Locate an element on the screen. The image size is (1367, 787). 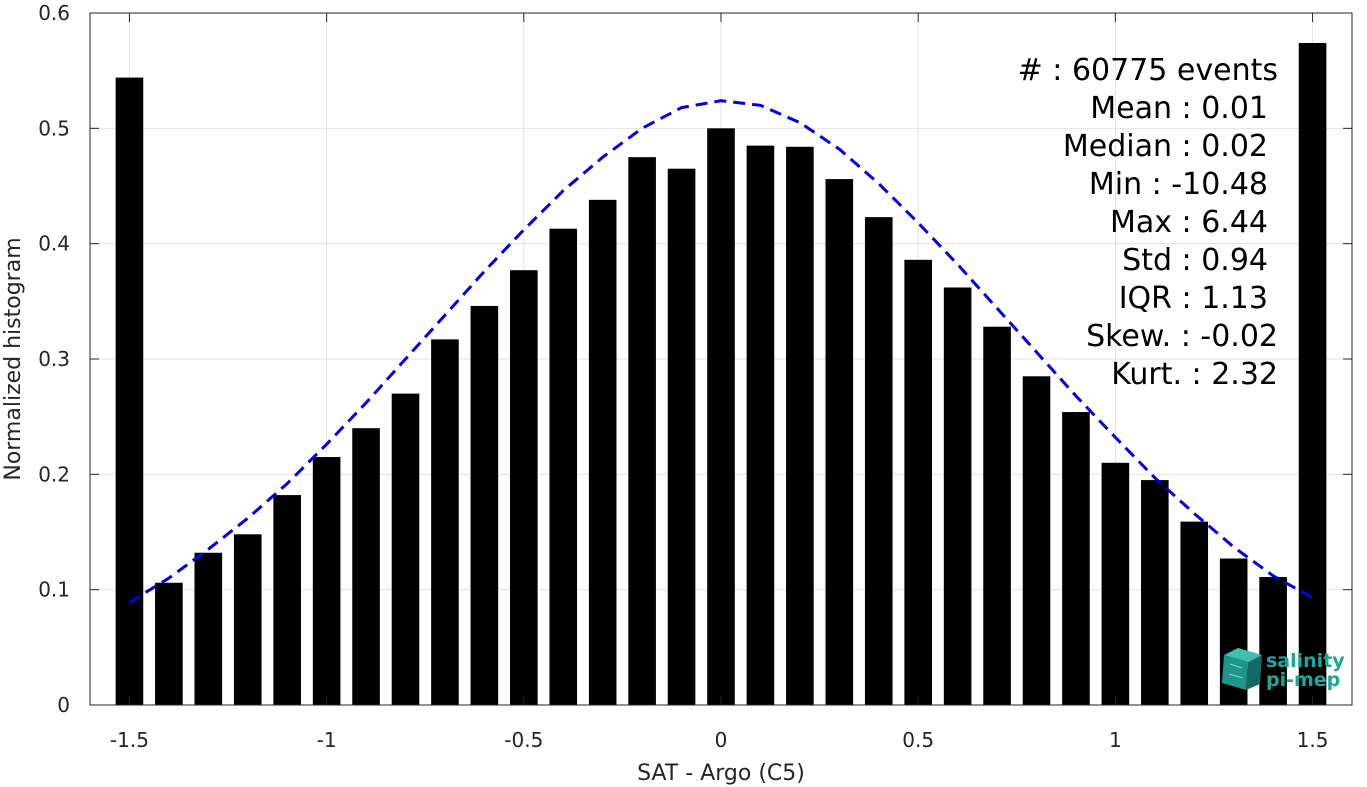
stats-line: Max : 6.44 is located at coordinates (1189, 222).